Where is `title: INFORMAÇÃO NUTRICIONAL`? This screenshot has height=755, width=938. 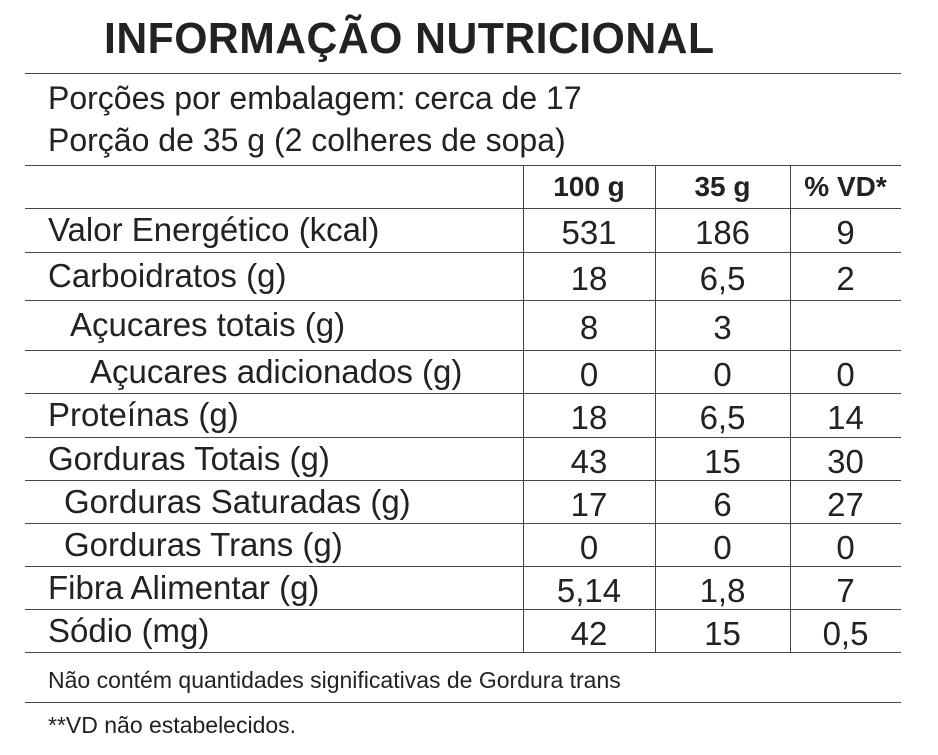
title: INFORMAÇÃO NUTRICIONAL is located at coordinates (409, 38).